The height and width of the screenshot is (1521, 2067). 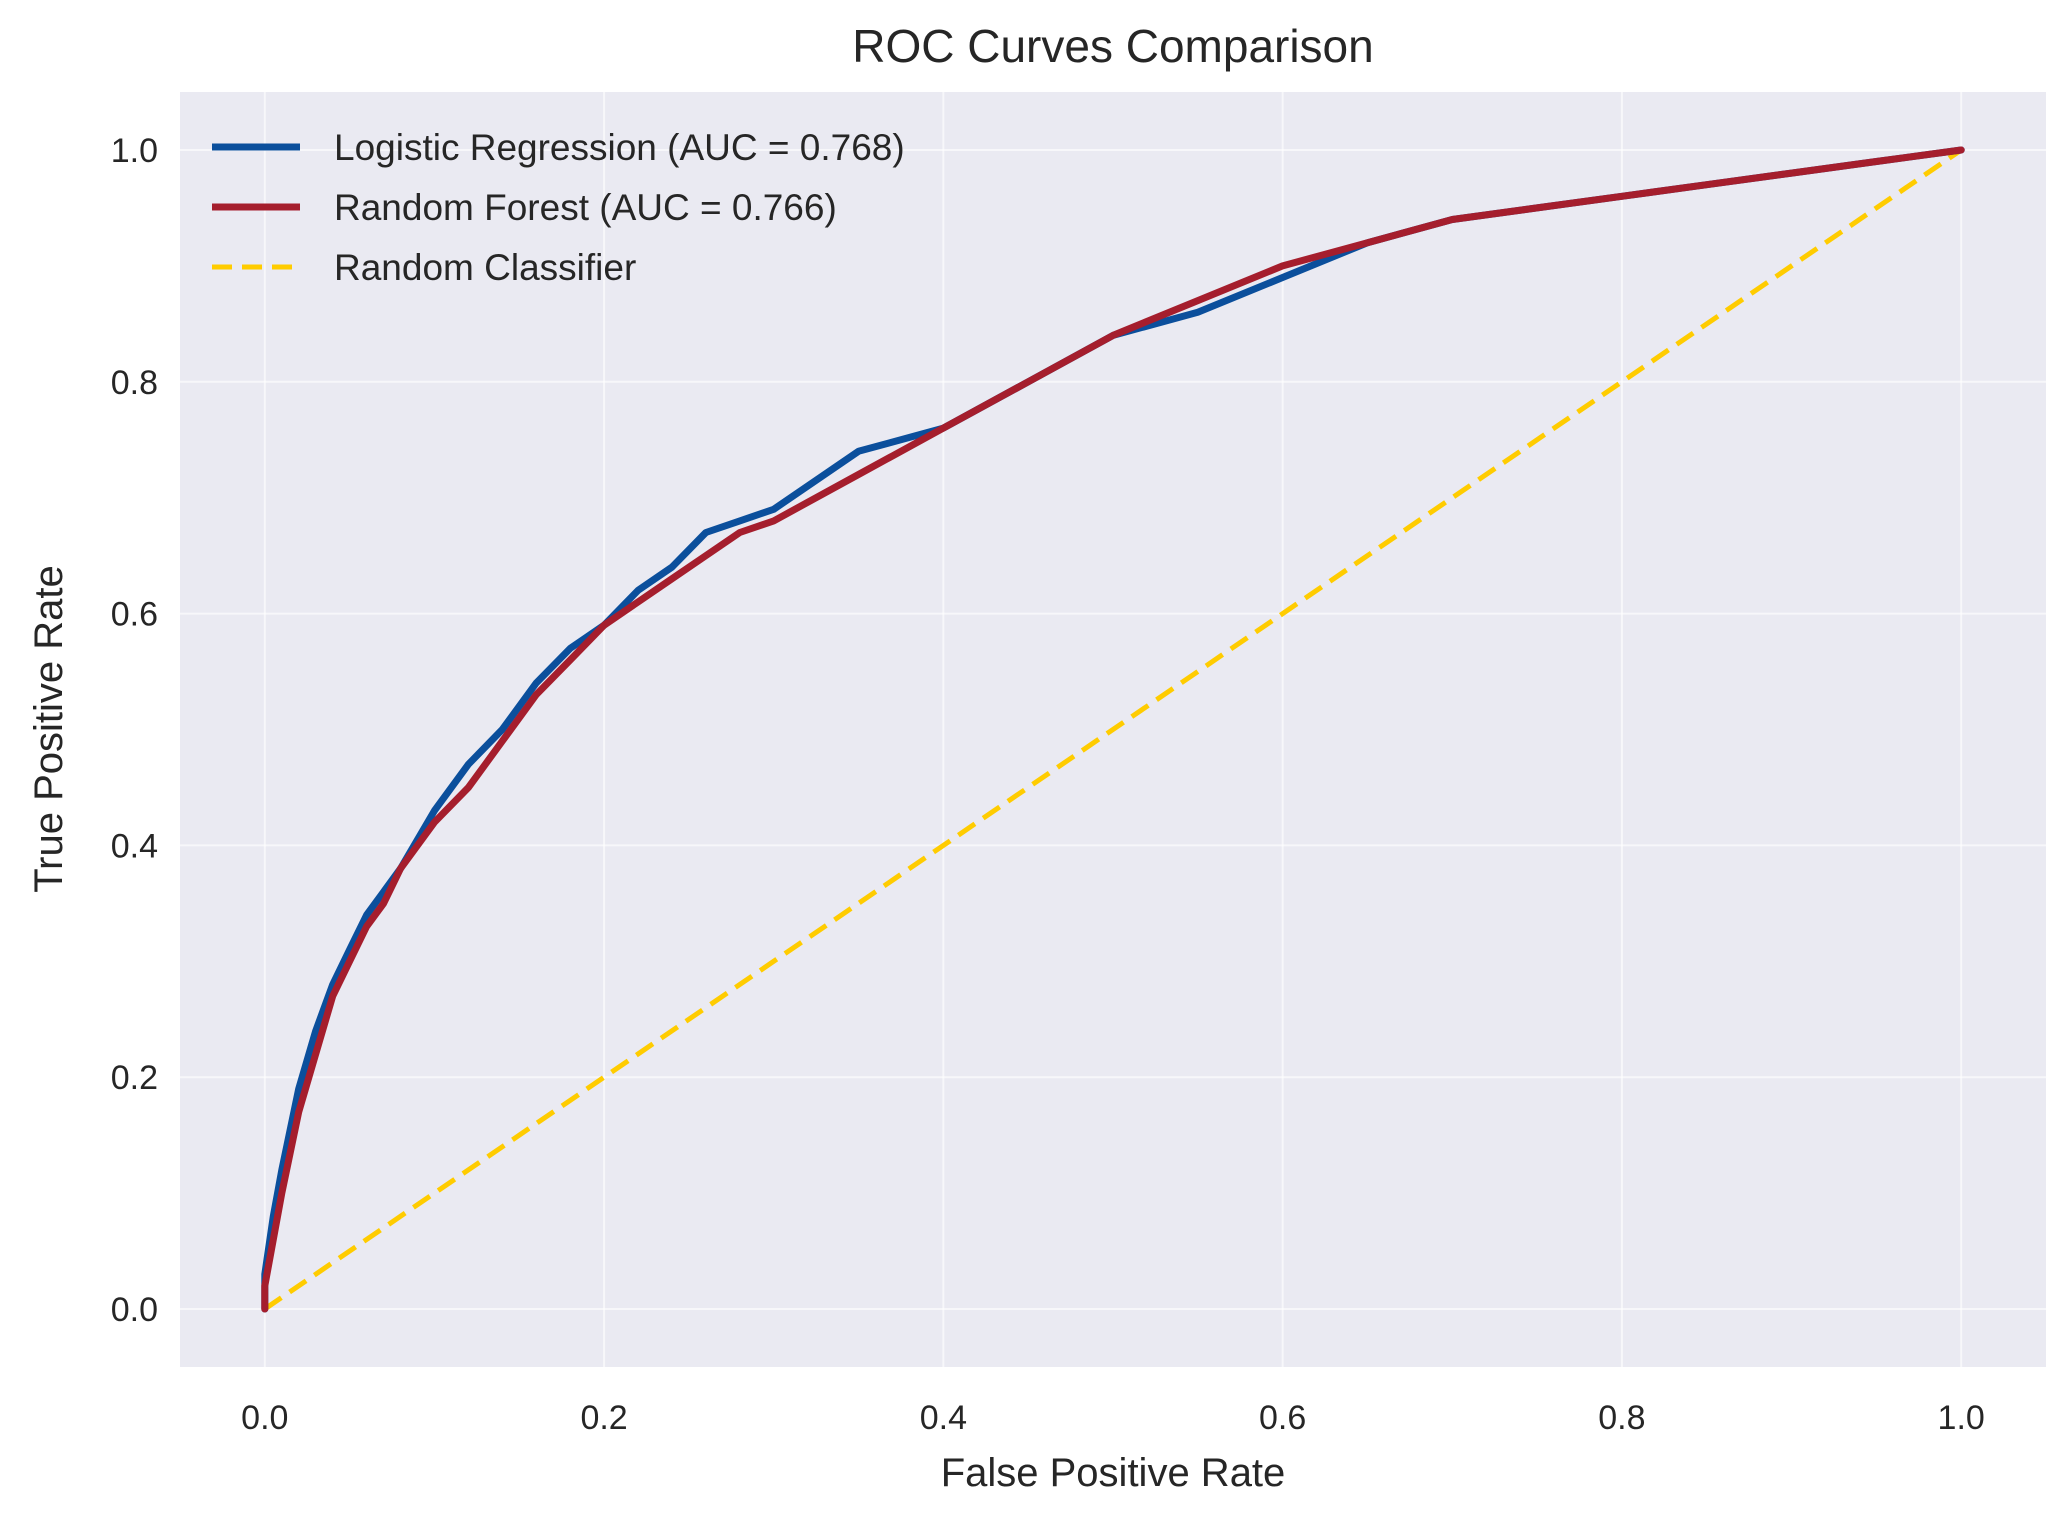 I want to click on y-tick-label: 1.0, so click(x=134, y=151).